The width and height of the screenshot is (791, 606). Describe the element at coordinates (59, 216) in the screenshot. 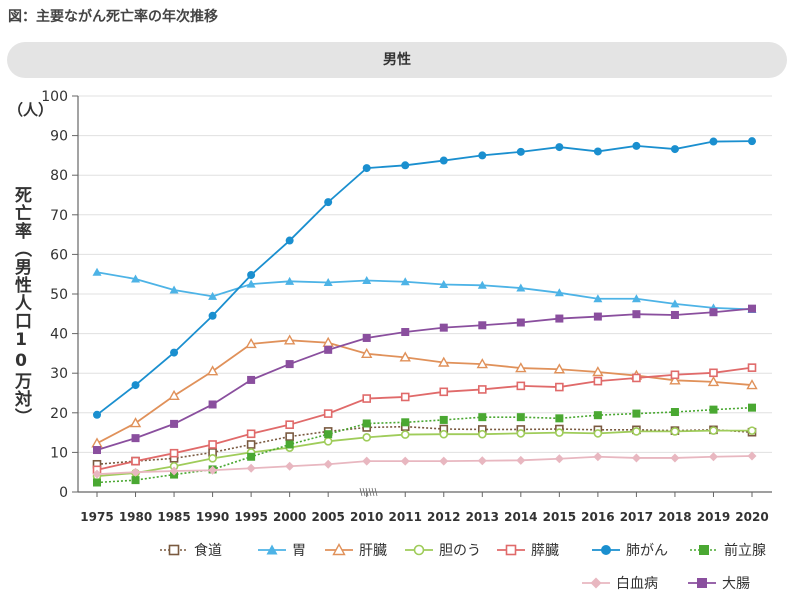

I see `y-tick-label: 70` at that location.